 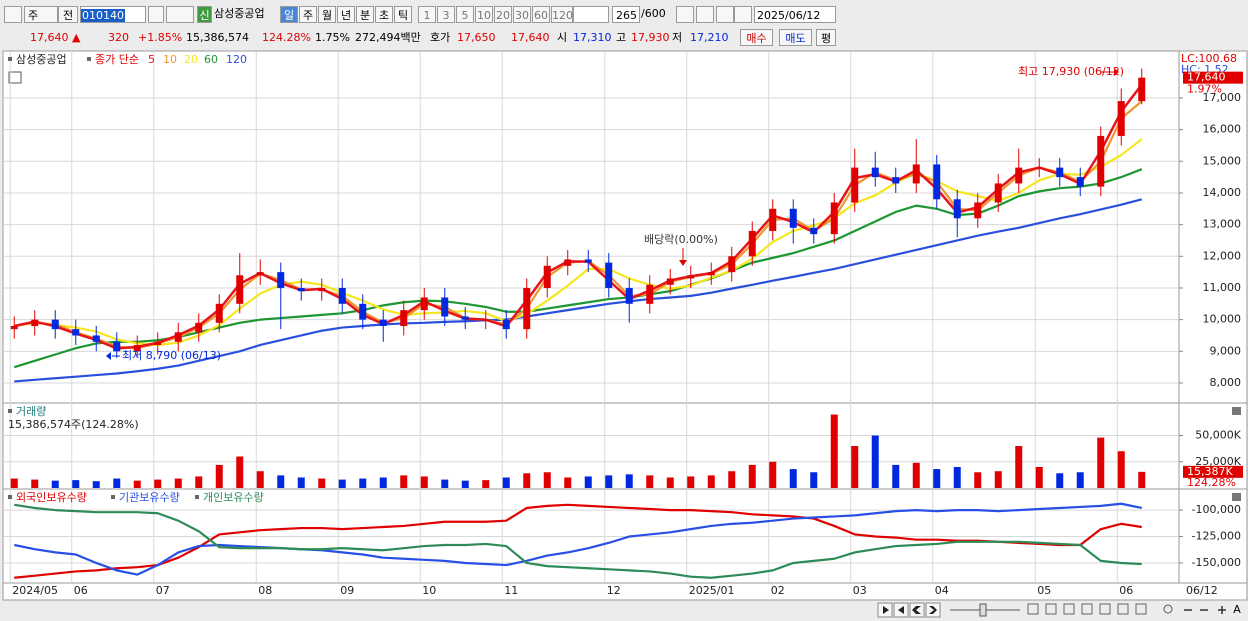 What do you see at coordinates (1071, 71) in the screenshot?
I see `annotation: 최고 17,930 (06/12)` at bounding box center [1071, 71].